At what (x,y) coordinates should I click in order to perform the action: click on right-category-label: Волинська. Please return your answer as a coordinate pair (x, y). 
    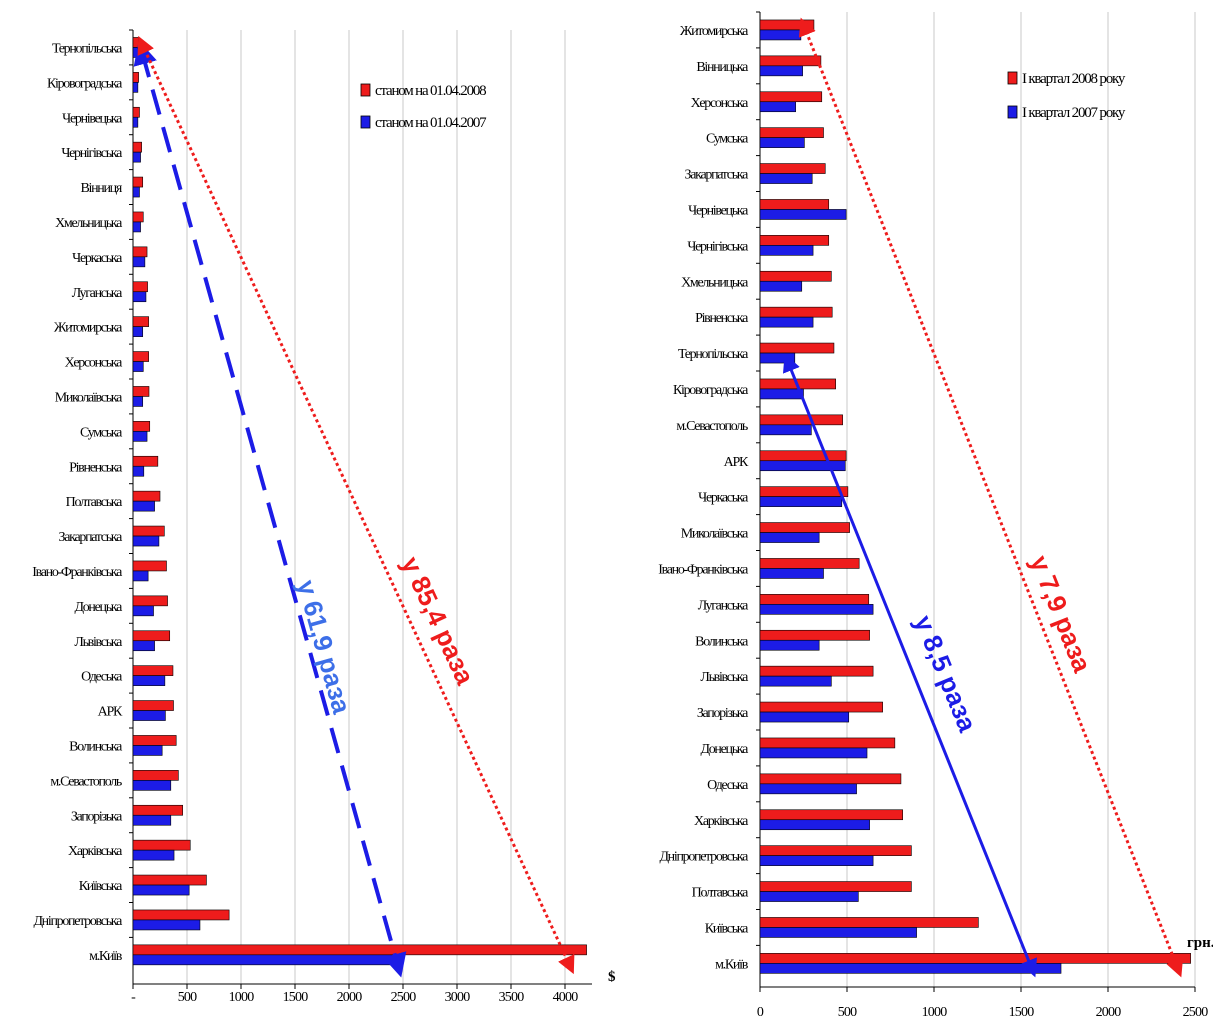
    Looking at the image, I should click on (722, 641).